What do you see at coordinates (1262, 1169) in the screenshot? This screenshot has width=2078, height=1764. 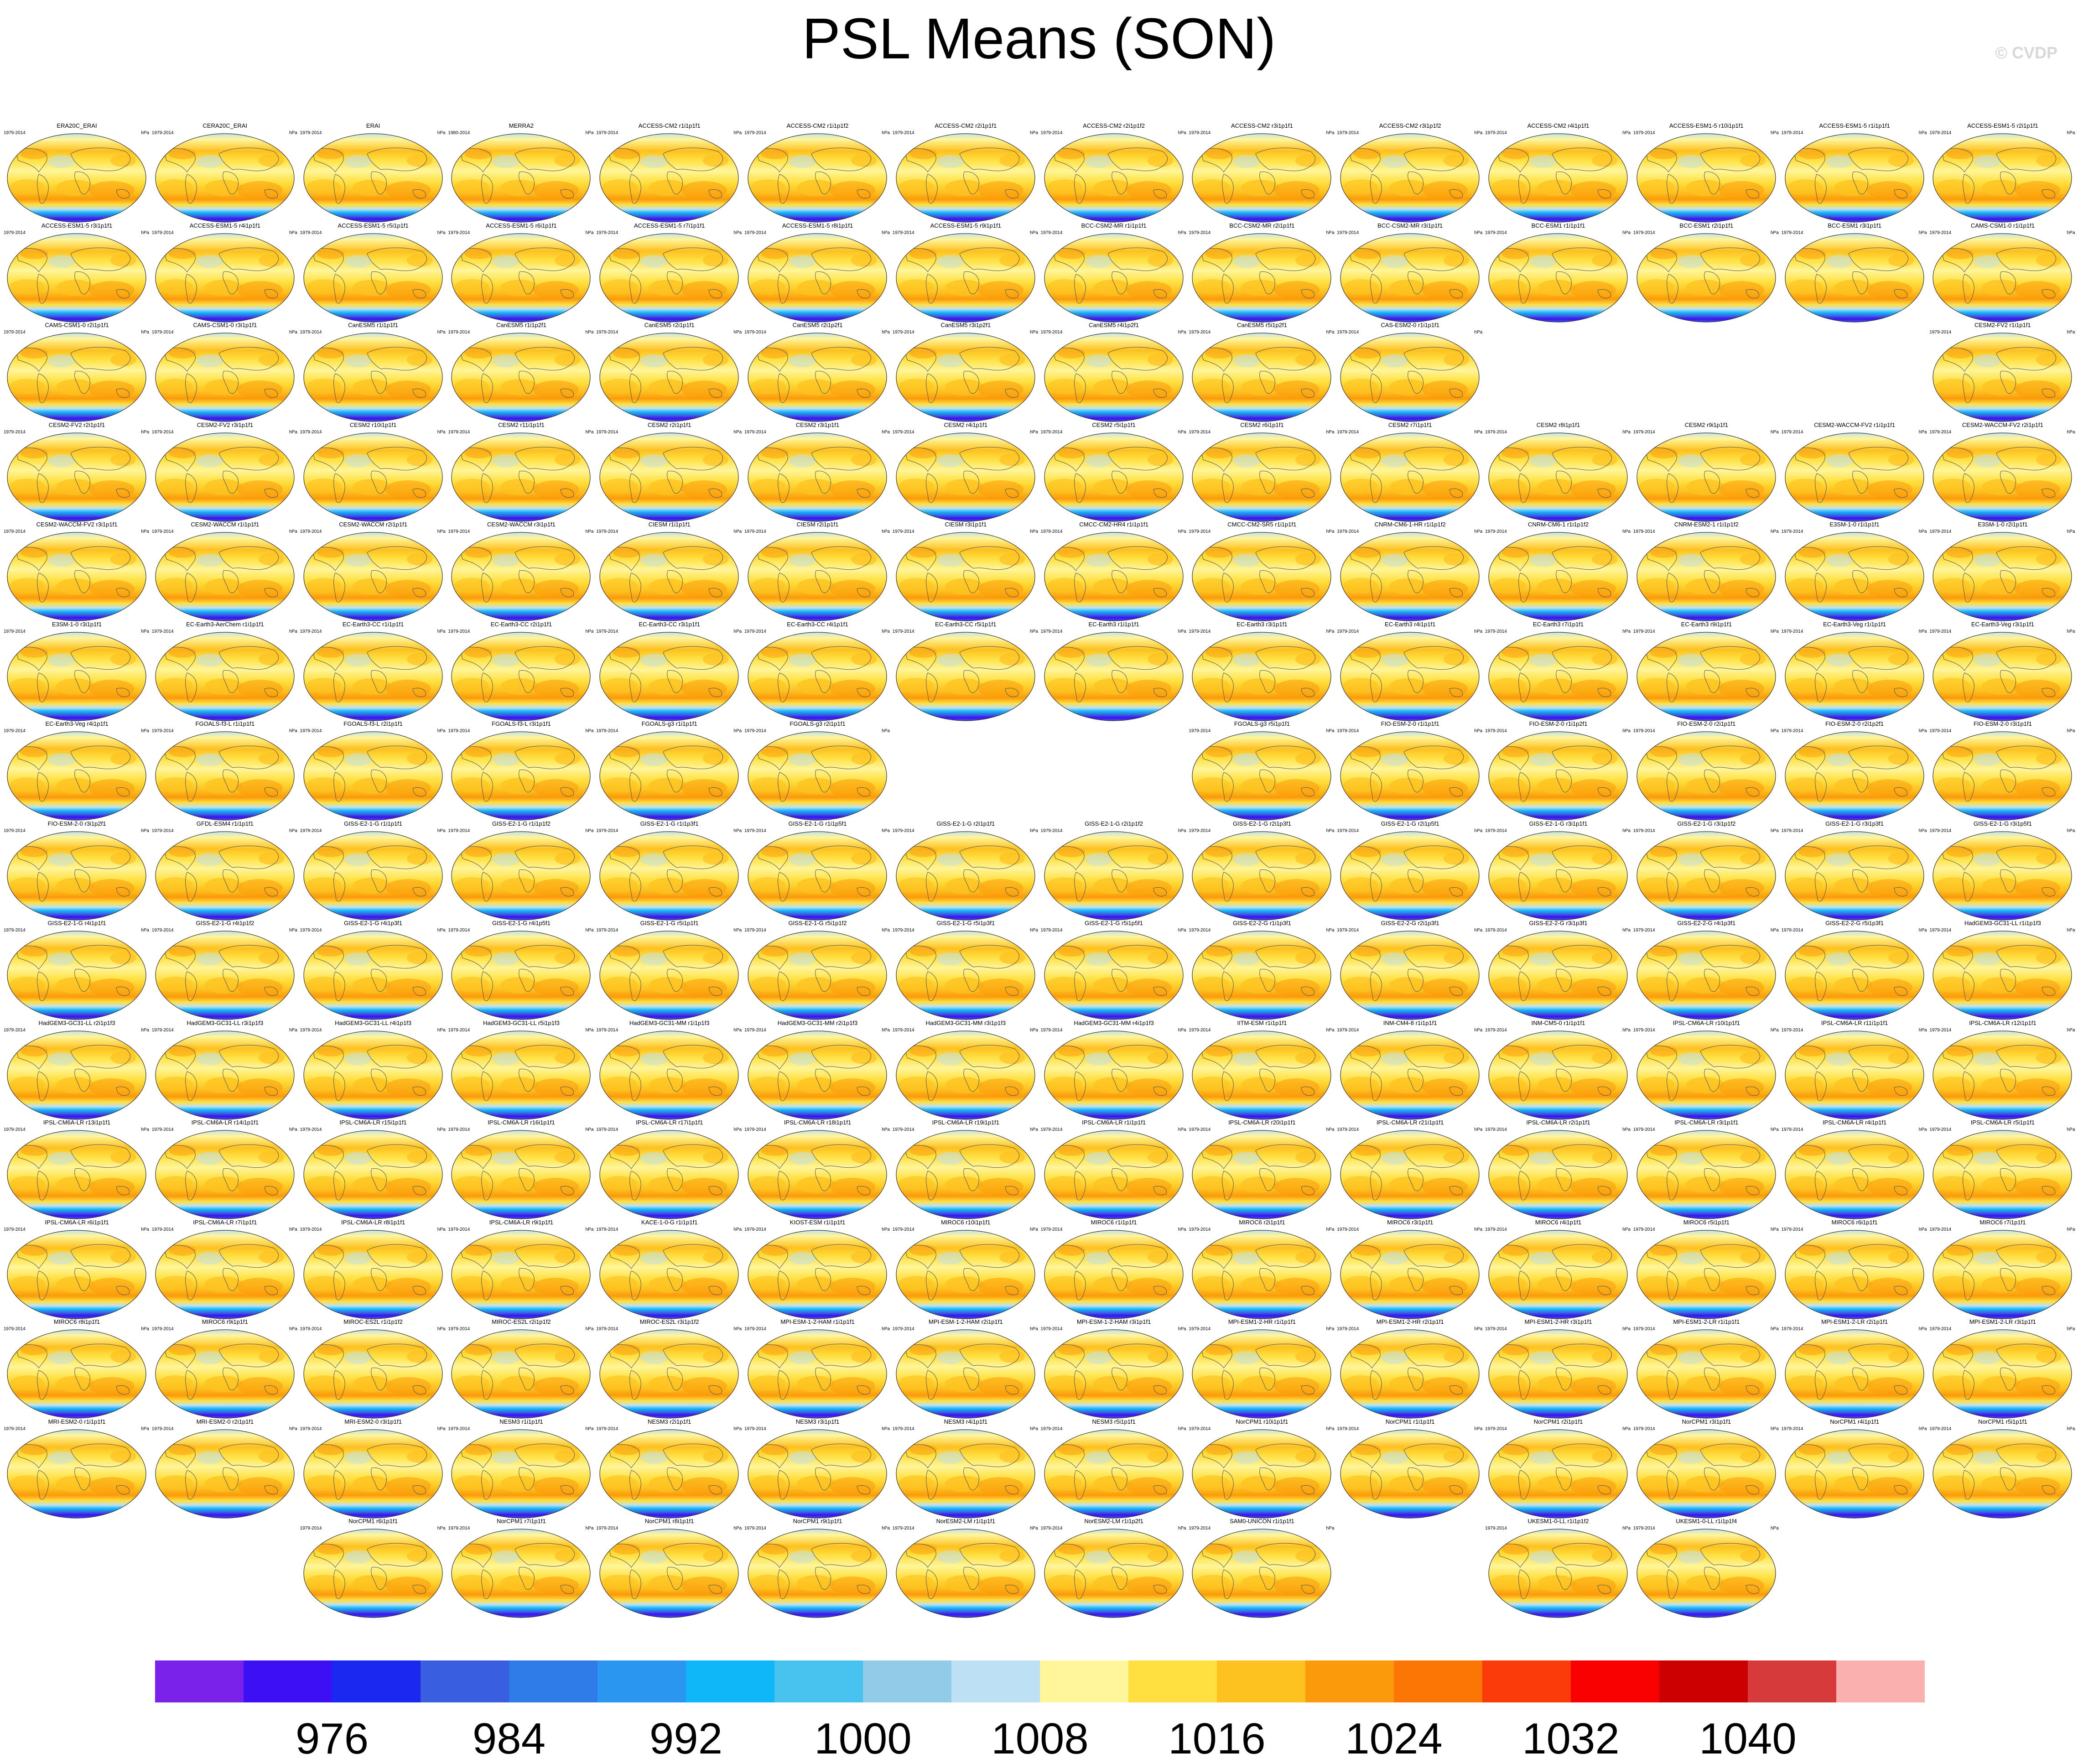 I see `map-panel: IPSL-CM6A-LR r20i1p1f1 1979-2014 hPa` at bounding box center [1262, 1169].